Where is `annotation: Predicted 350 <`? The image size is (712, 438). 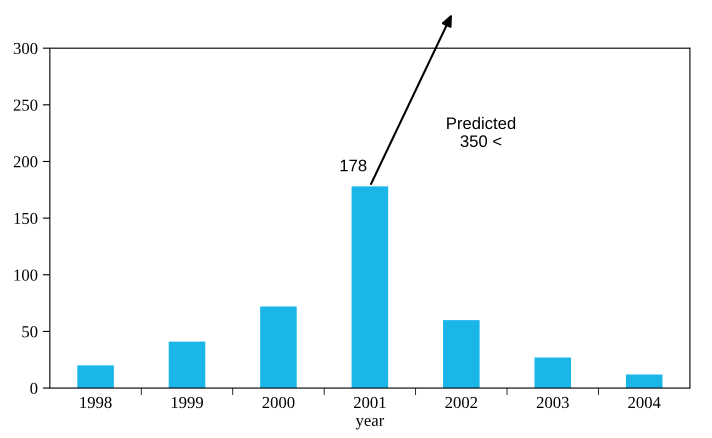 annotation: Predicted 350 < is located at coordinates (481, 132).